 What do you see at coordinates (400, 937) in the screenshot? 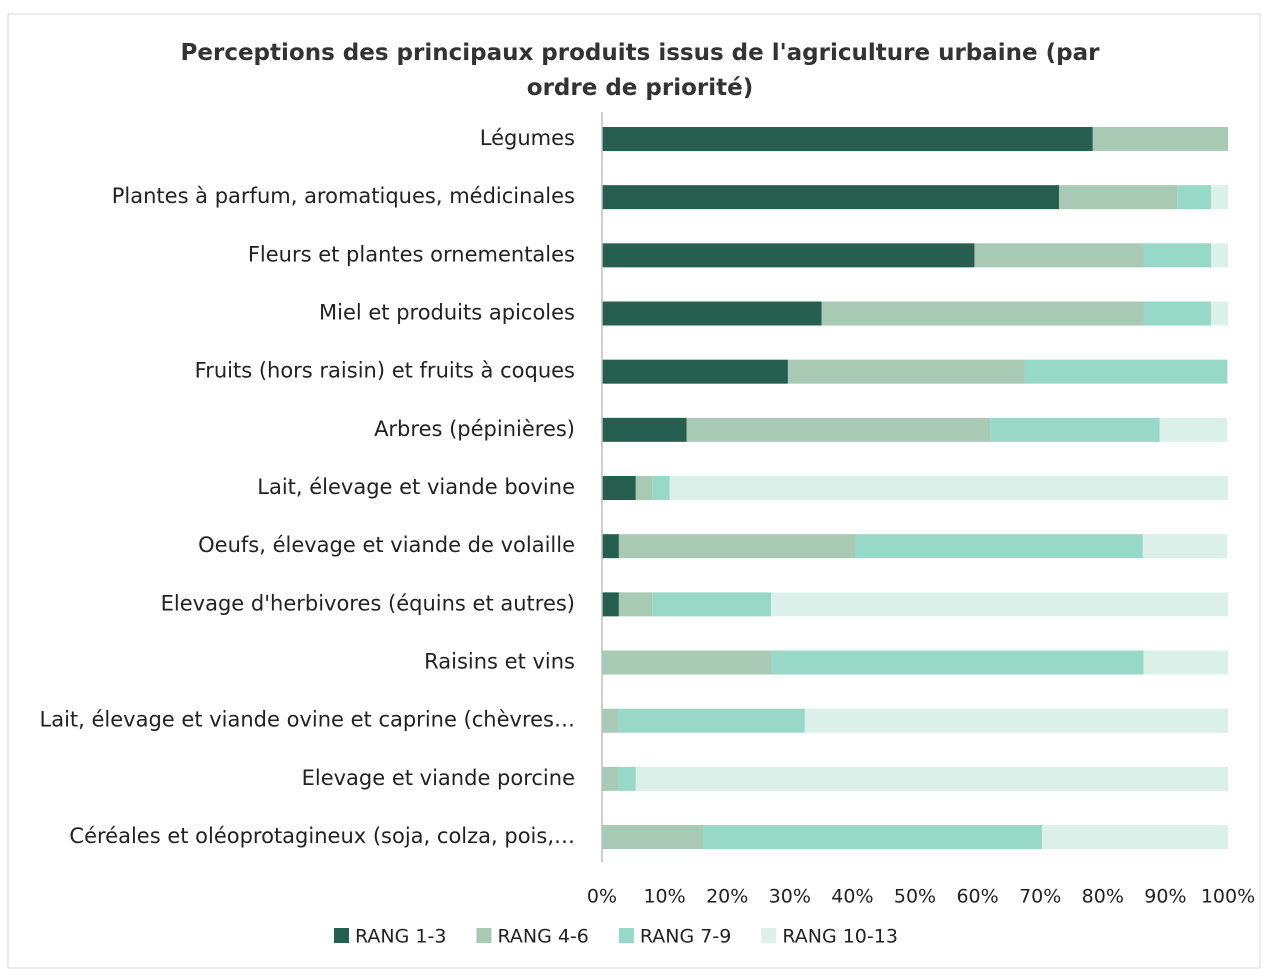
I see `legend-label: RANG 1-3` at bounding box center [400, 937].